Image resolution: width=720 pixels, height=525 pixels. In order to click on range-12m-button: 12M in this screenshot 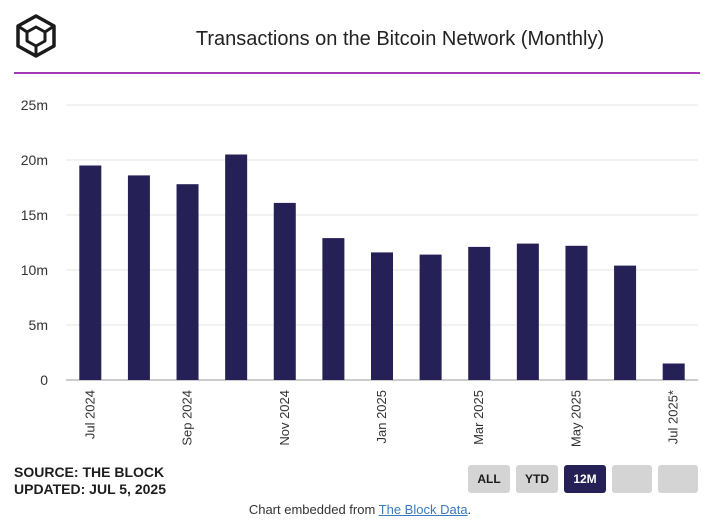, I will do `click(585, 479)`.